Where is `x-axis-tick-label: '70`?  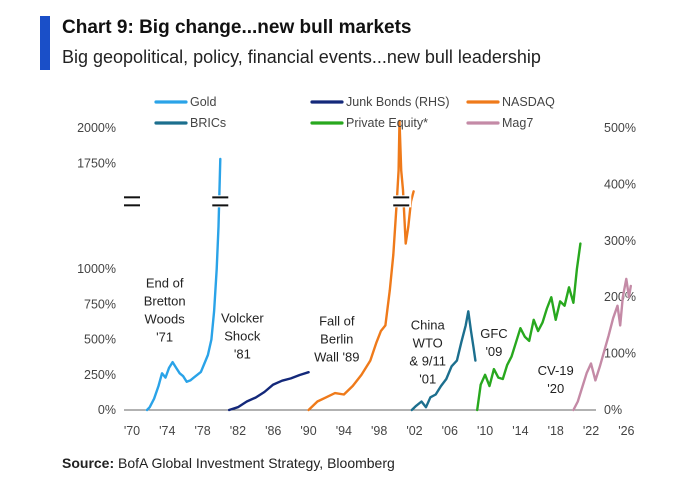 x-axis-tick-label: '70 is located at coordinates (132, 431).